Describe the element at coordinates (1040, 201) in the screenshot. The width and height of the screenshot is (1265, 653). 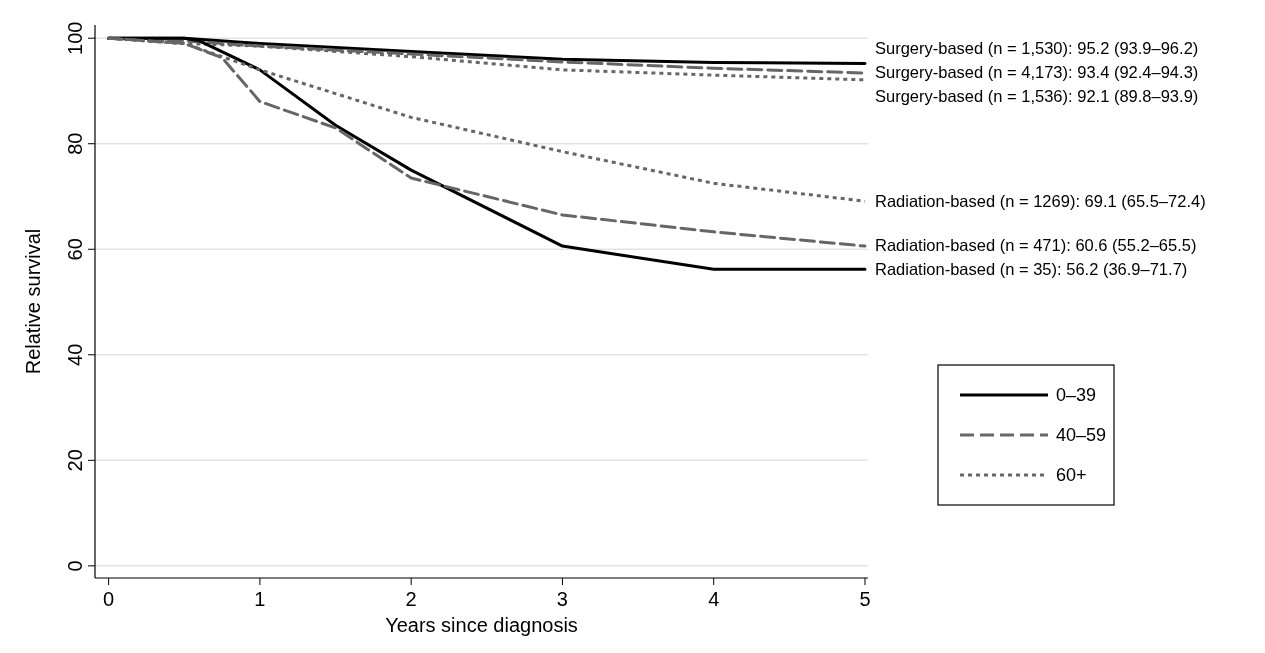
I see `text: Radiation-based (n = 1269): 69.1 (65.5–72.4)` at that location.